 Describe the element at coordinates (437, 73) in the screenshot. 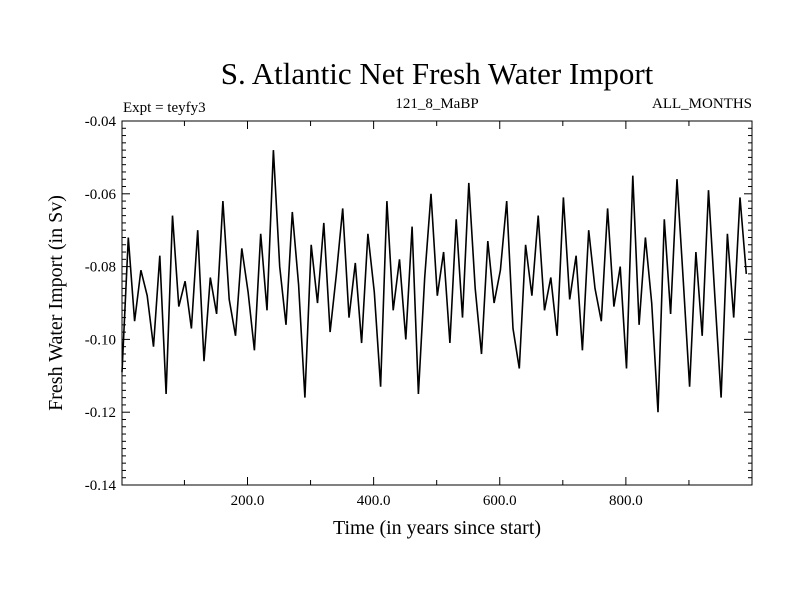

I see `chart-title: S. Atlantic Net Fresh Water Import` at that location.